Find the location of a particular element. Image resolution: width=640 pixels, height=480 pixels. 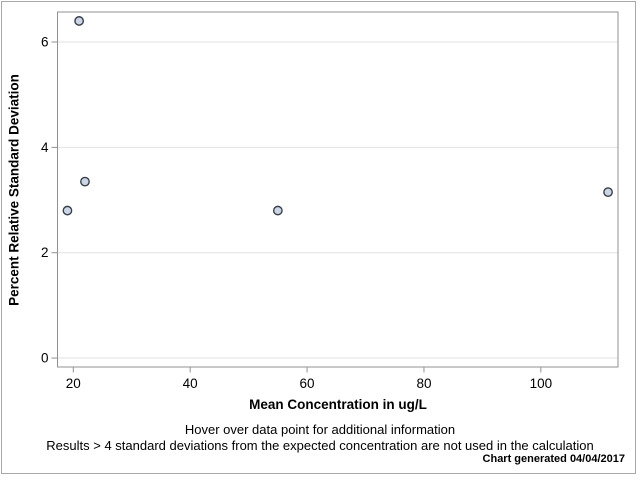

y-axis-title: Percent Relative Standard Deviation is located at coordinates (14, 190).